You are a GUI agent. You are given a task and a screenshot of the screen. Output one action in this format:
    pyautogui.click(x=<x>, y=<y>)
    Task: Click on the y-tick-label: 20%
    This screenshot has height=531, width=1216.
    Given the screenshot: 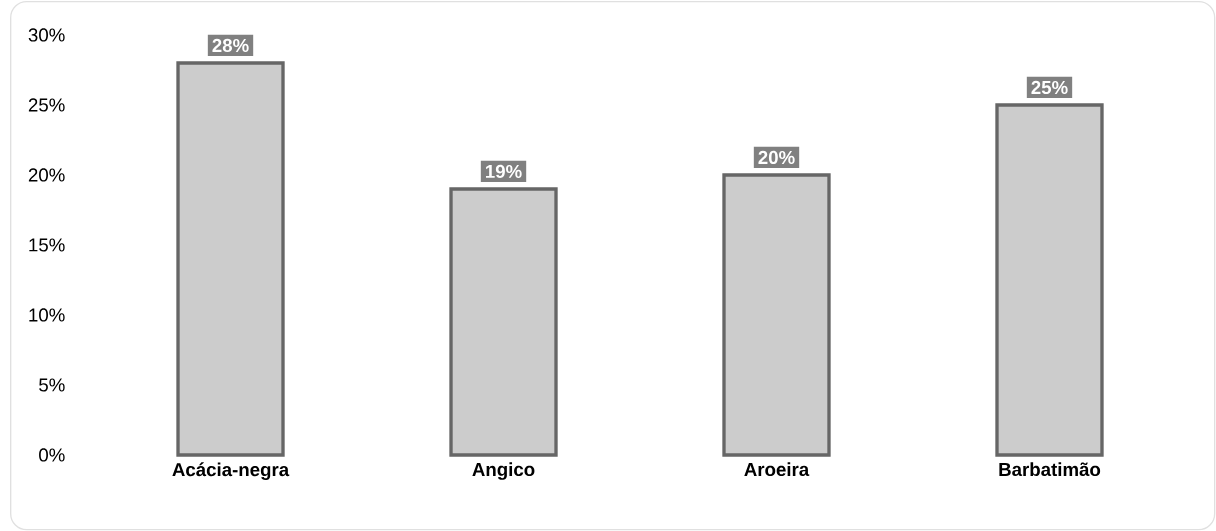 What is the action you would take?
    pyautogui.click(x=46, y=175)
    